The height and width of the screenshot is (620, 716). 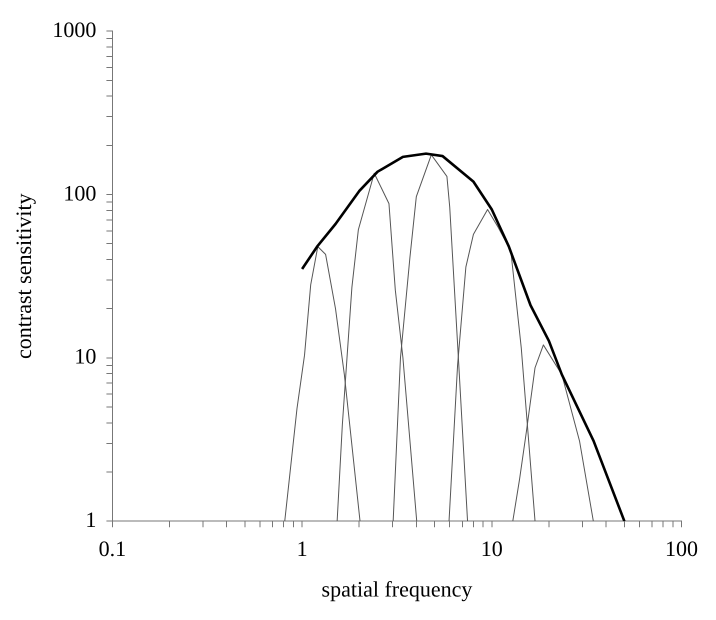 What do you see at coordinates (74, 29) in the screenshot?
I see `y-tick-label: 1000` at bounding box center [74, 29].